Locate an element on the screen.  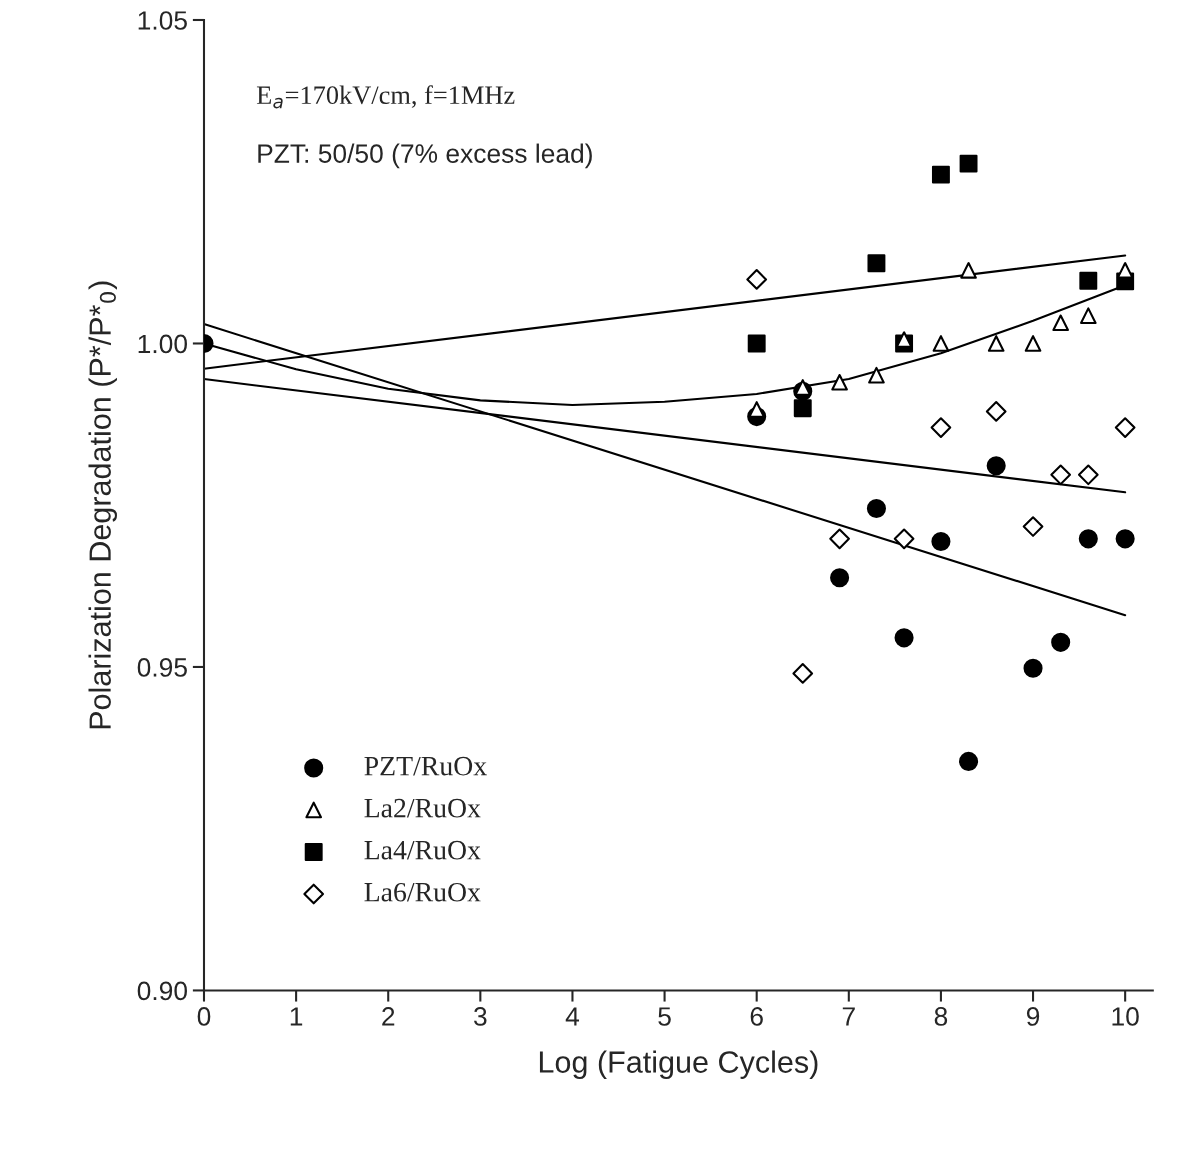
x-tick-label: 3 is located at coordinates (480, 1016).